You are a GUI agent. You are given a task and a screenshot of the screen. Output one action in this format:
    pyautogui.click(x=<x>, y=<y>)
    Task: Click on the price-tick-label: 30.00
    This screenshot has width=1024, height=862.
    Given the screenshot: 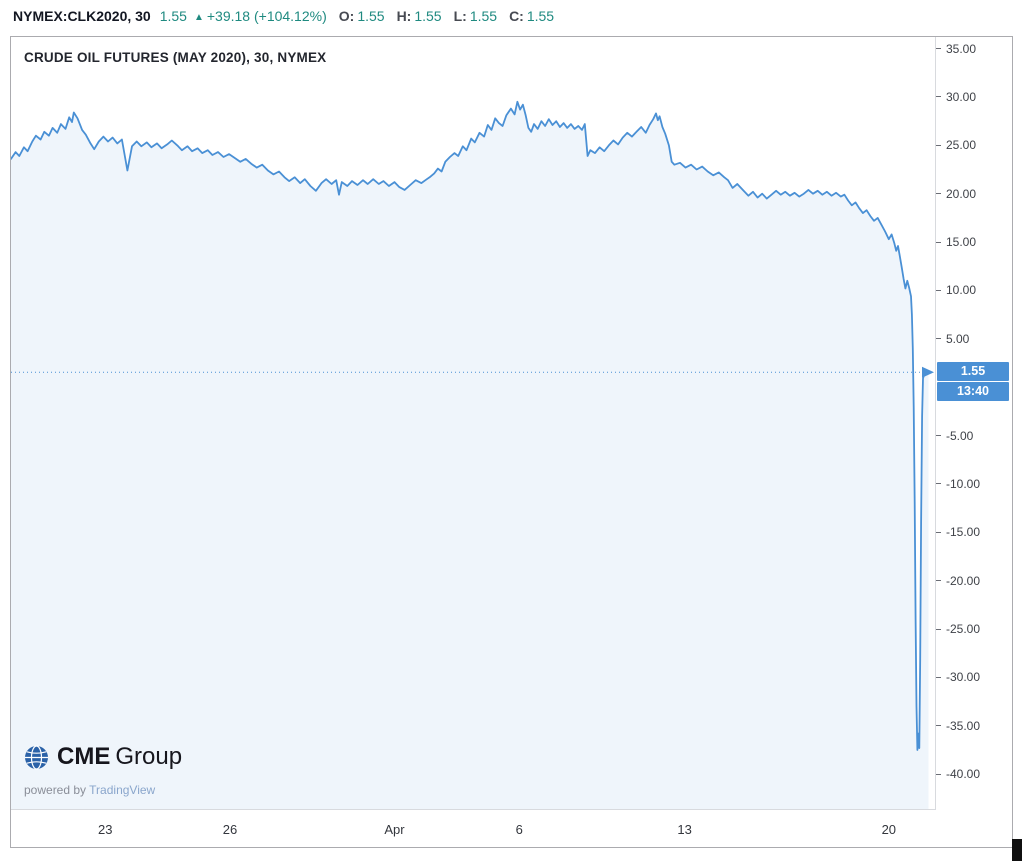 What is the action you would take?
    pyautogui.click(x=961, y=96)
    